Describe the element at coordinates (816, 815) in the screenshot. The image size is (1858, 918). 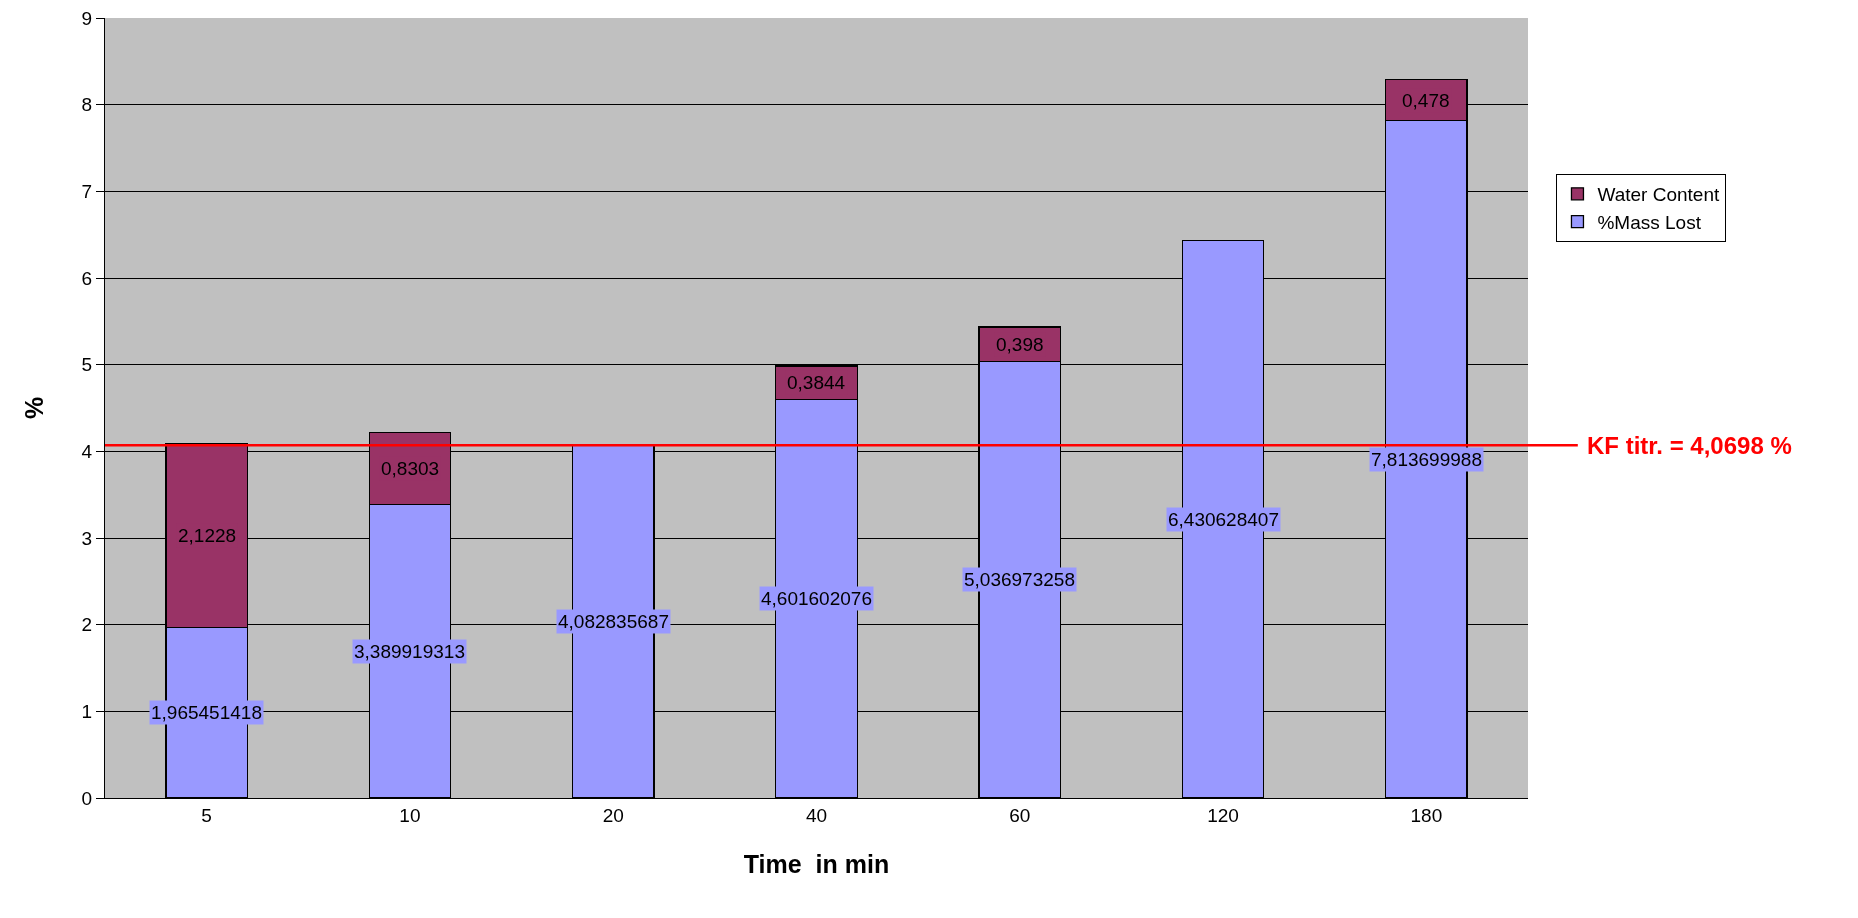
I see `x-tick-label: 40` at that location.